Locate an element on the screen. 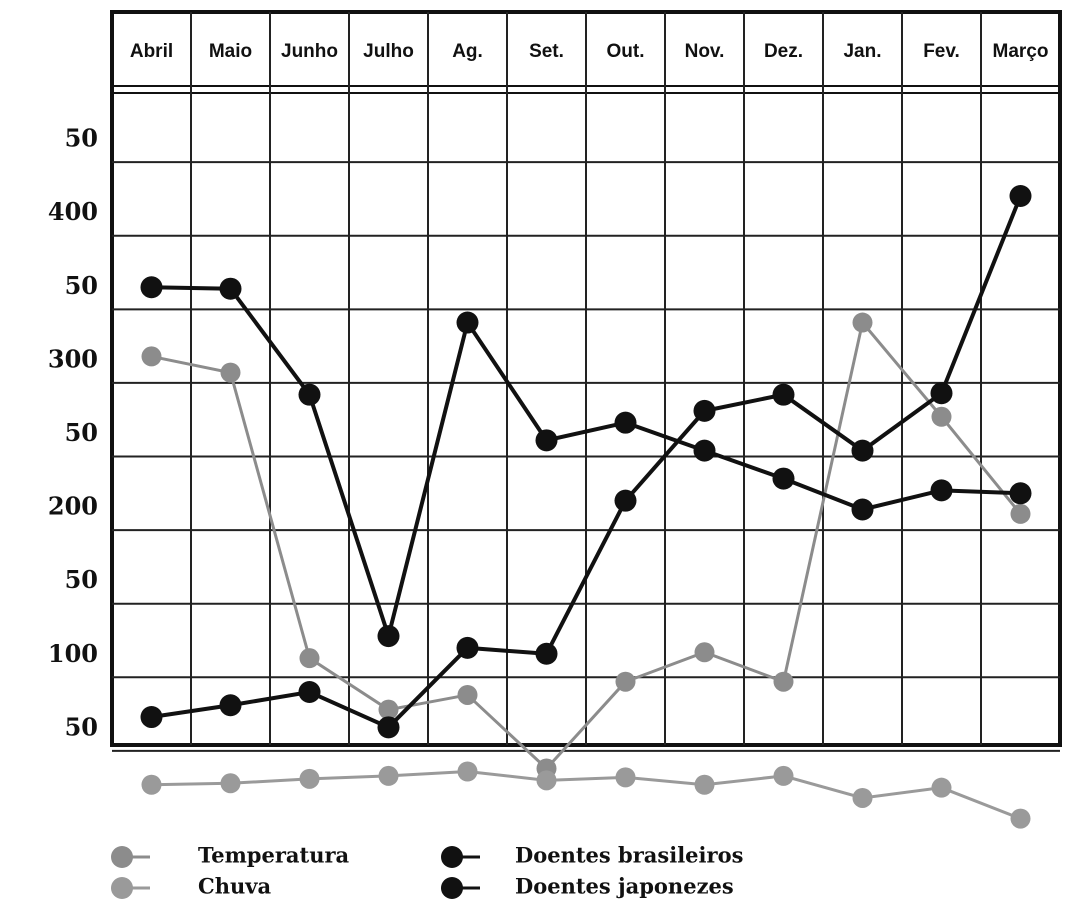  y-tick-label: 400 is located at coordinates (73, 211).